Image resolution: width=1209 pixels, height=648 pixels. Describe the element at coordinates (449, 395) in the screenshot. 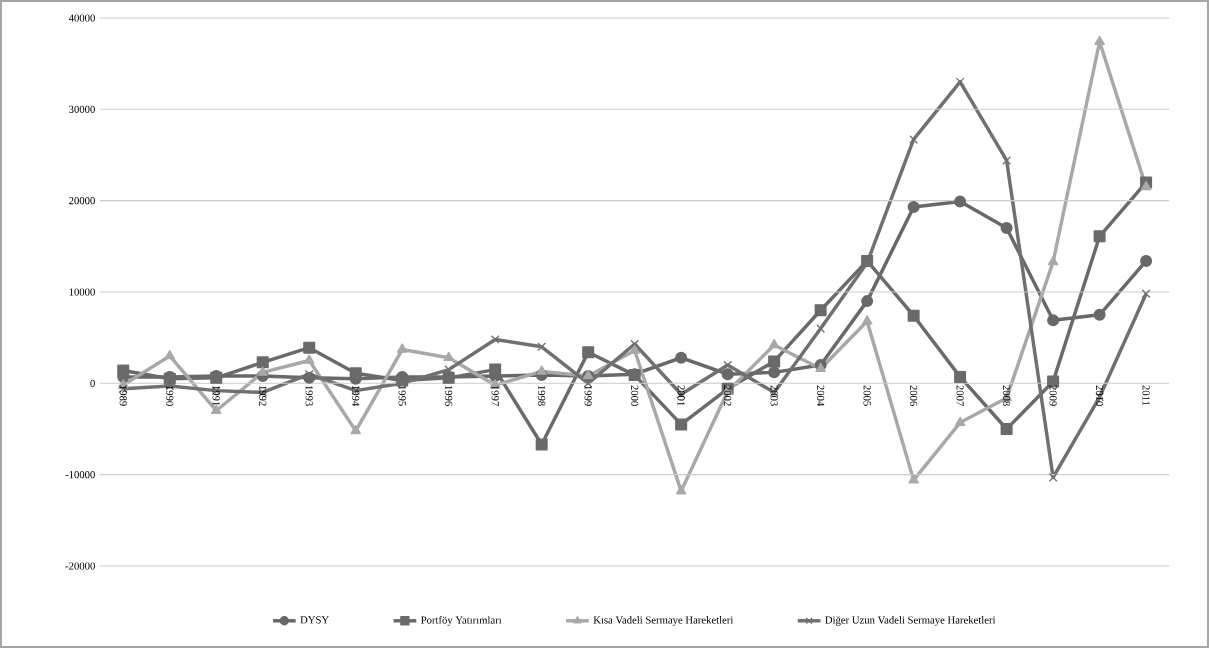

I see `x-tick-label: 1996` at that location.